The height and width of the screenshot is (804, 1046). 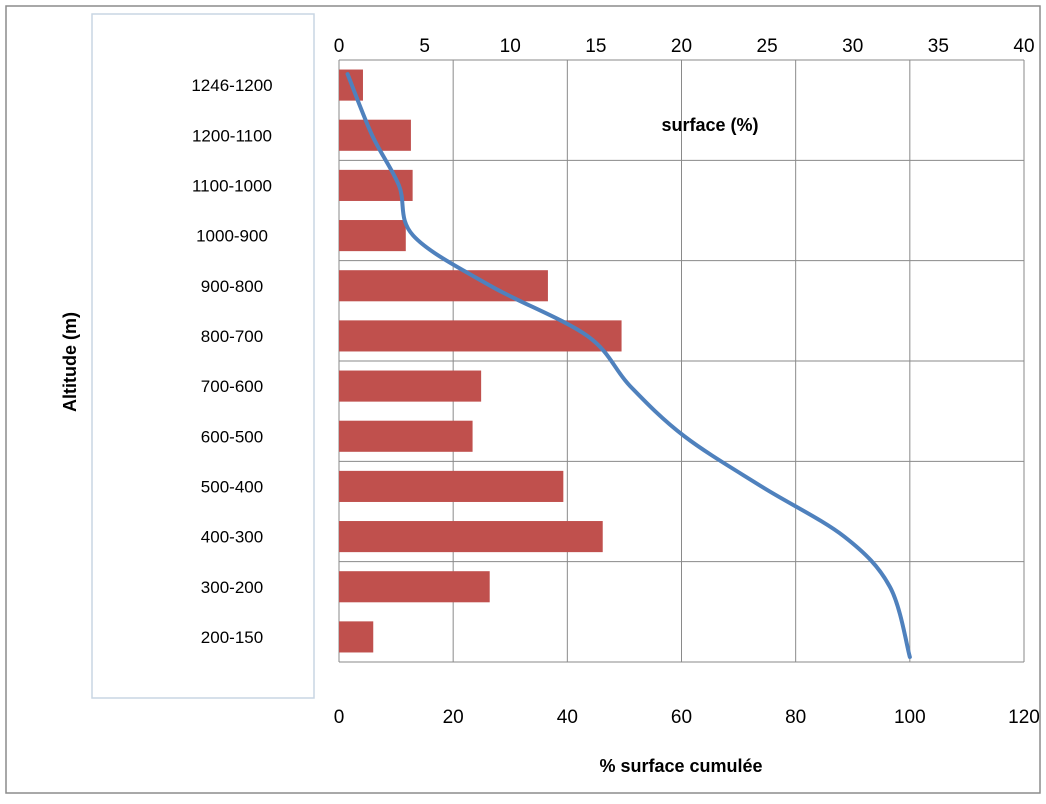 I want to click on top-tick-label: 5, so click(x=424, y=46).